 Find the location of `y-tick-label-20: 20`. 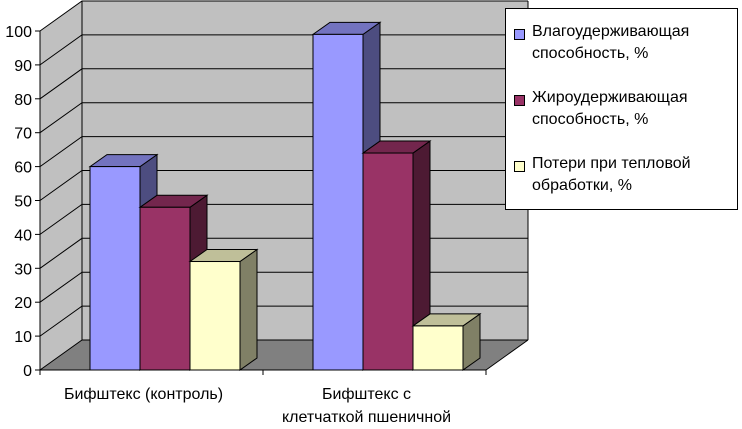

y-tick-label-20: 20 is located at coordinates (23, 303).